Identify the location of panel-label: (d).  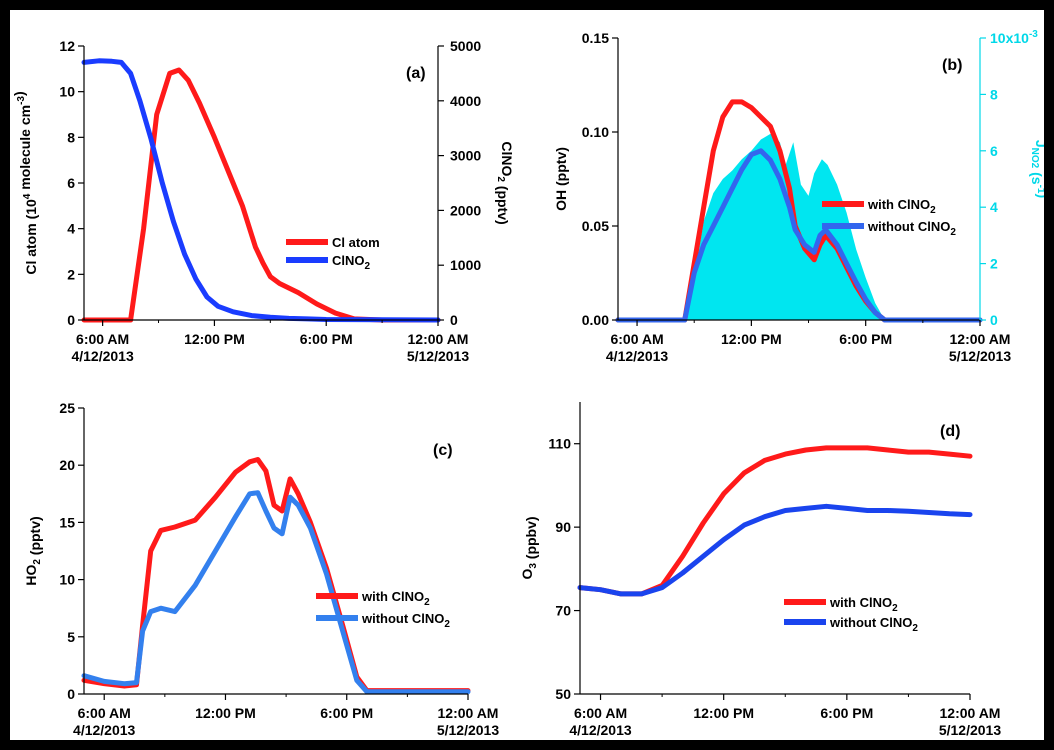
(950, 431).